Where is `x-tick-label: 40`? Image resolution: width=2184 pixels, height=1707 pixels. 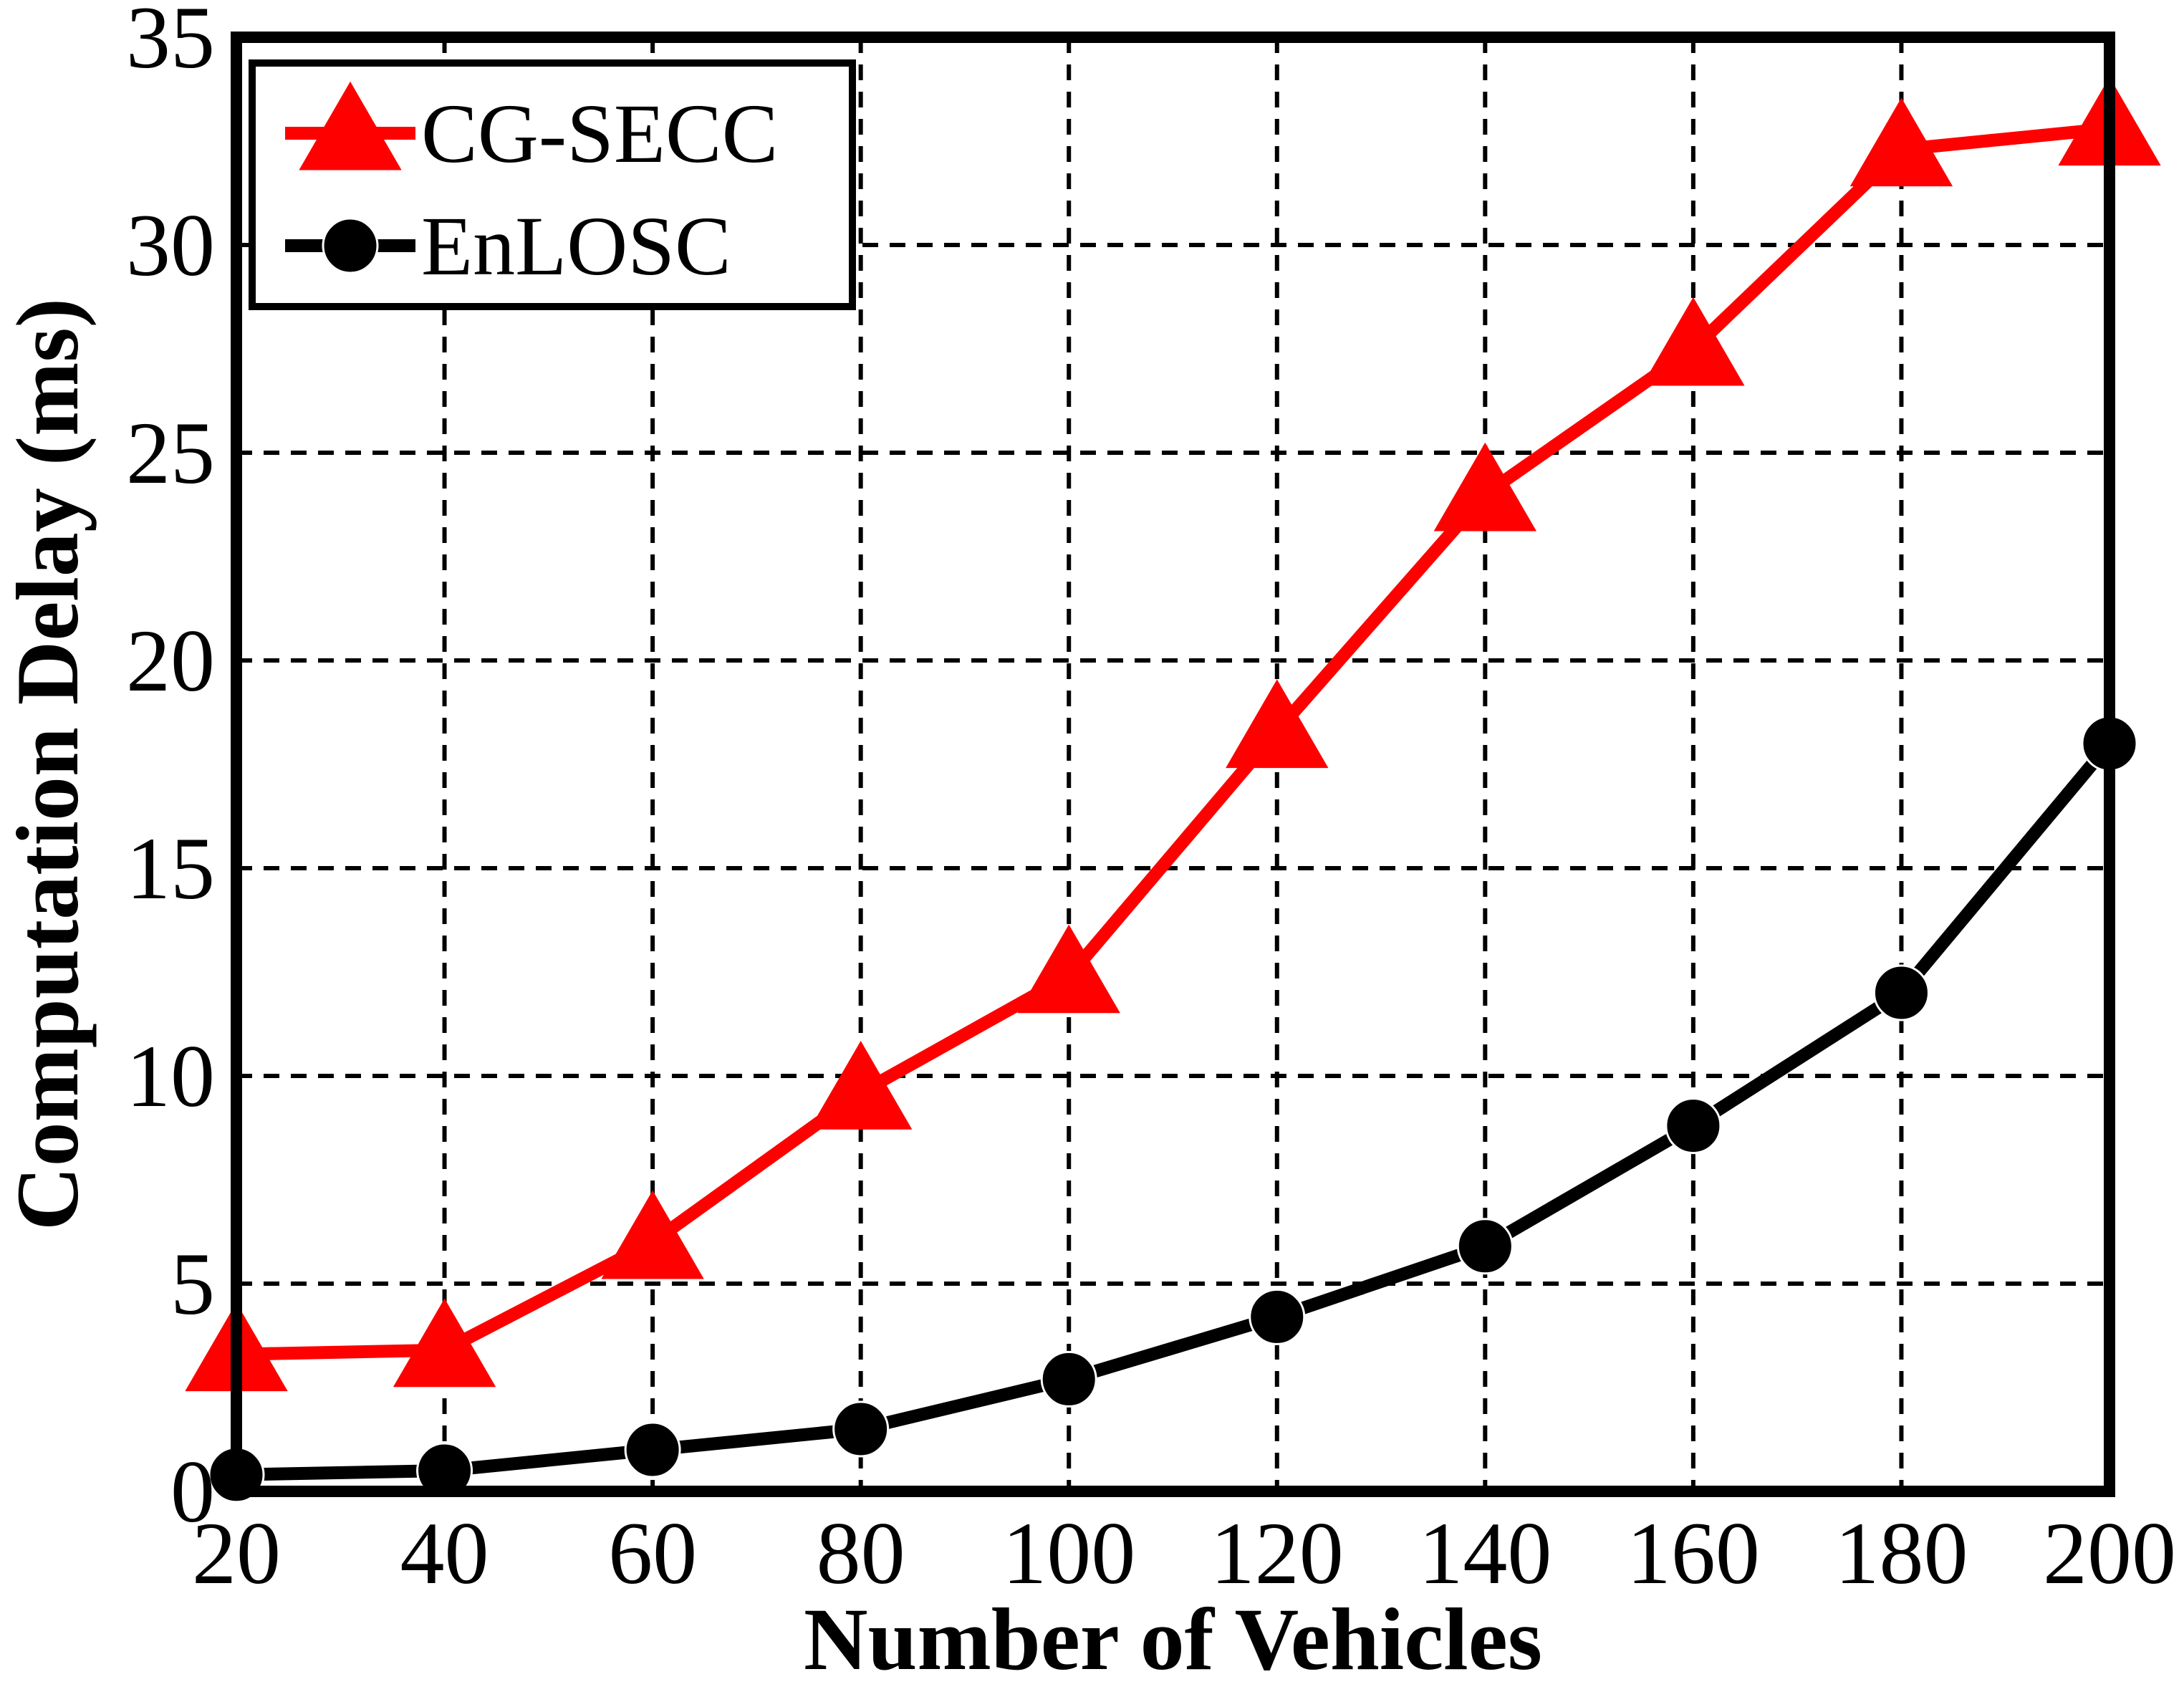 x-tick-label: 40 is located at coordinates (444, 1553).